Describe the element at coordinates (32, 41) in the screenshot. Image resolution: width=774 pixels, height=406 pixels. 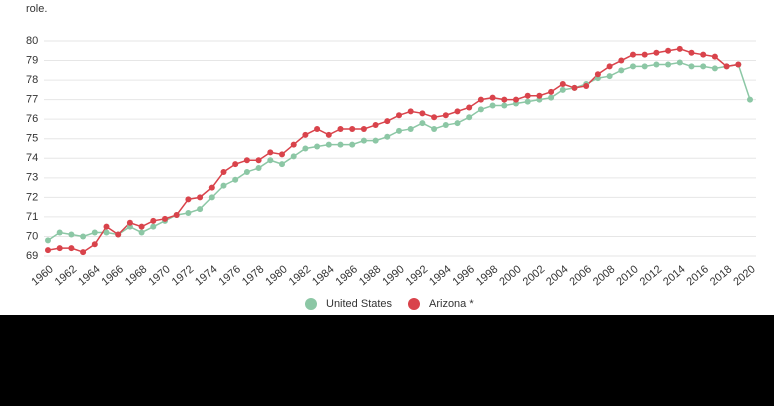
I see `y-tick-label: 80` at that location.